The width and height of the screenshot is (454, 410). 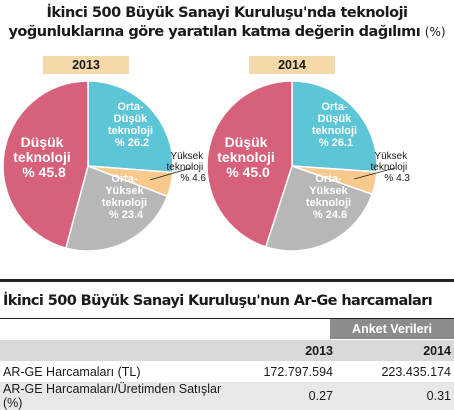 What do you see at coordinates (335, 119) in the screenshot?
I see `label-2014-orta-dusuk-l2: Düşük` at bounding box center [335, 119].